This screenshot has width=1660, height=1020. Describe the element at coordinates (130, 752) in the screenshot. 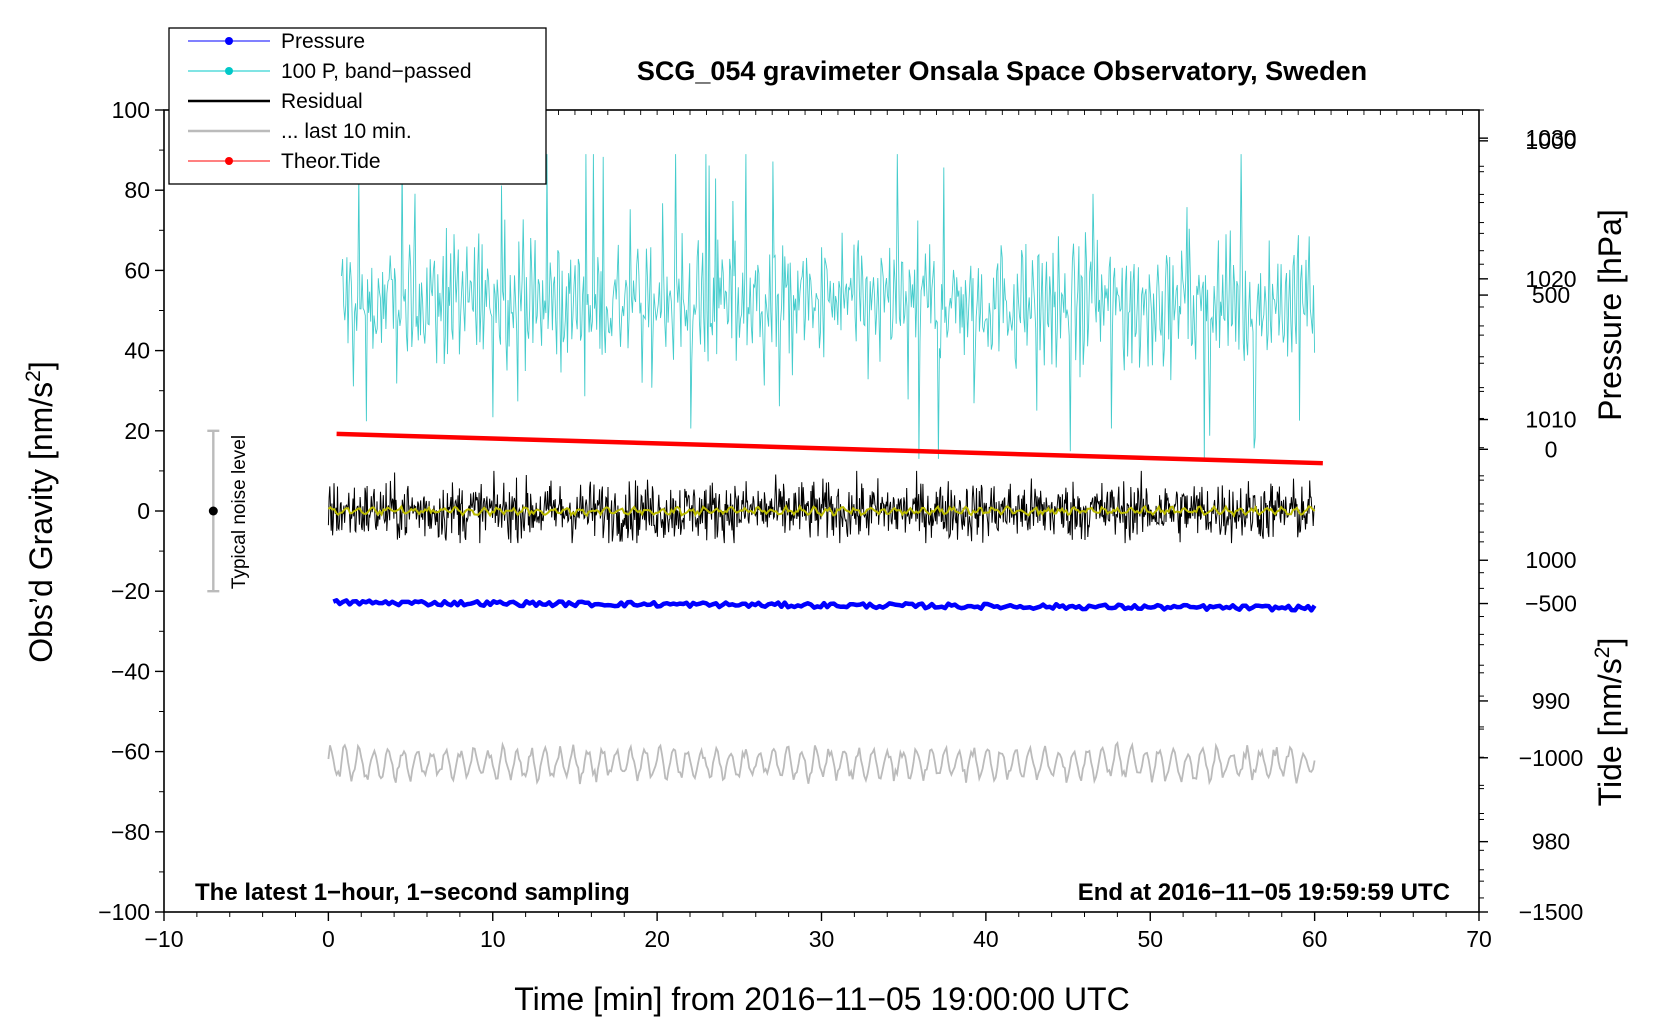

I see `y-tick-label: −60` at that location.